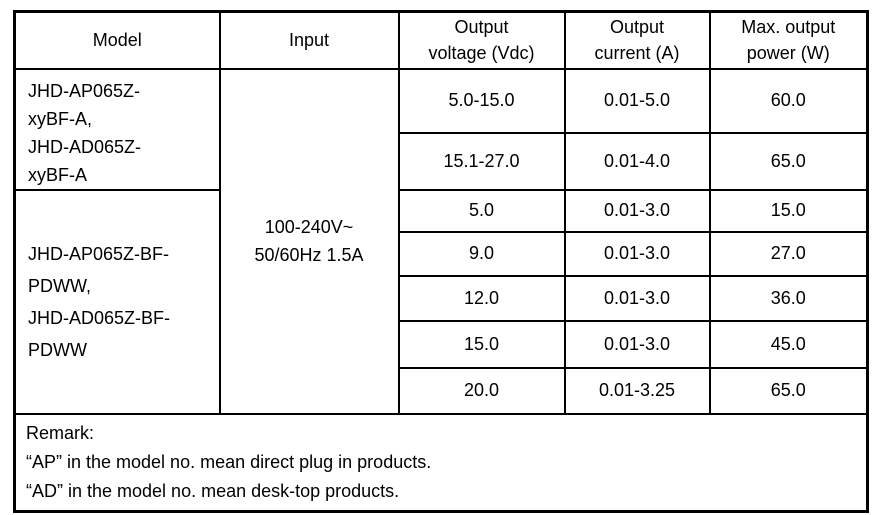 The height and width of the screenshot is (515, 875). What do you see at coordinates (481, 161) in the screenshot?
I see `output-voltage-value: 15.1-27.0` at bounding box center [481, 161].